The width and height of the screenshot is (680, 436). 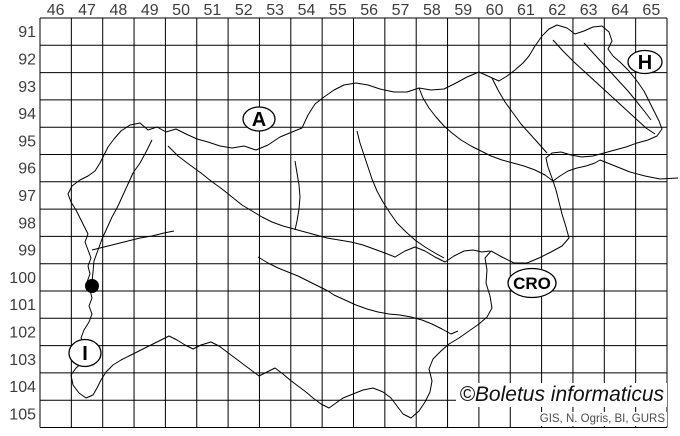 What do you see at coordinates (27, 87) in the screenshot?
I see `row-label: 93` at bounding box center [27, 87].